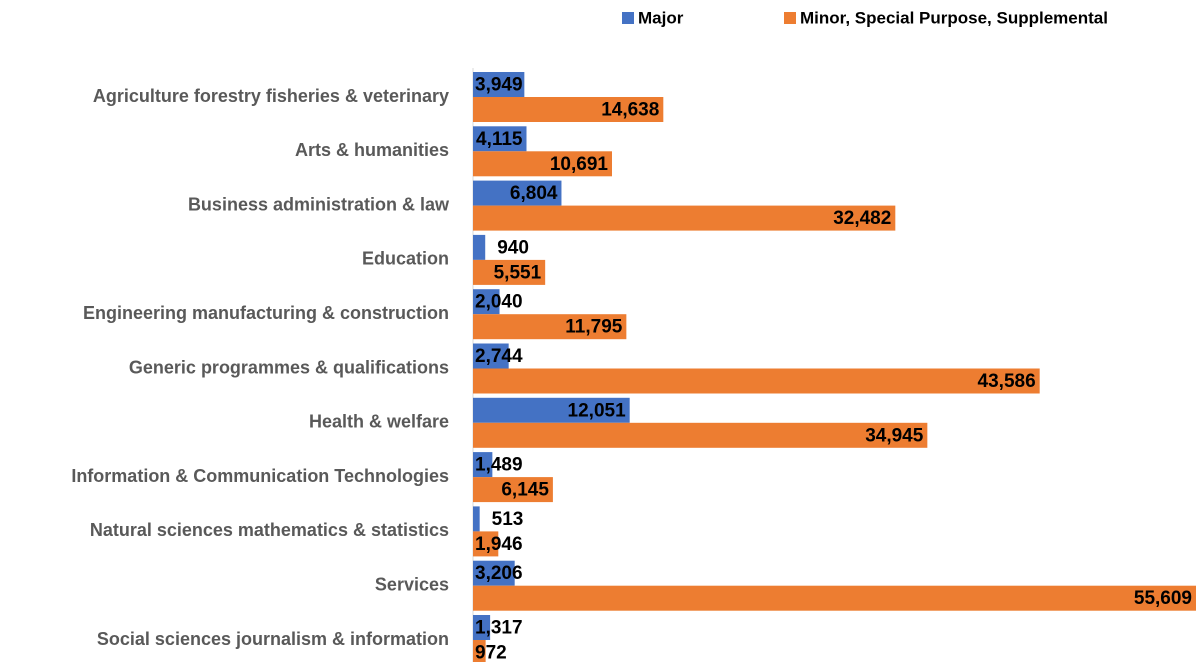 The image size is (1199, 667). I want to click on data-label: 2,040, so click(499, 302).